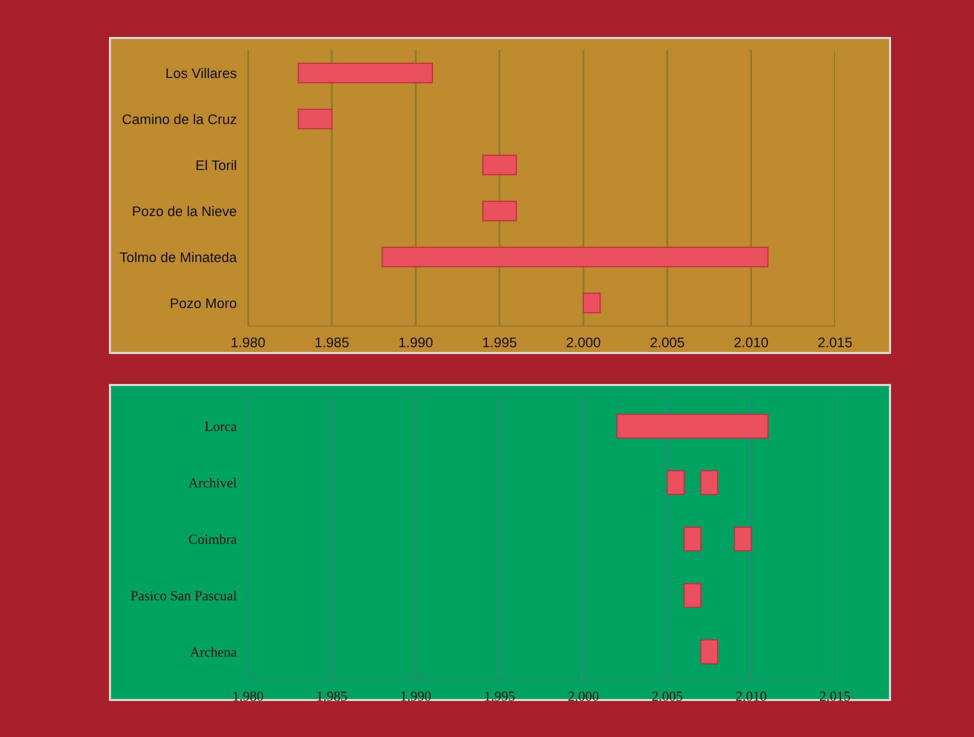  I want to click on y-tick-label: Archivel, so click(212, 483).